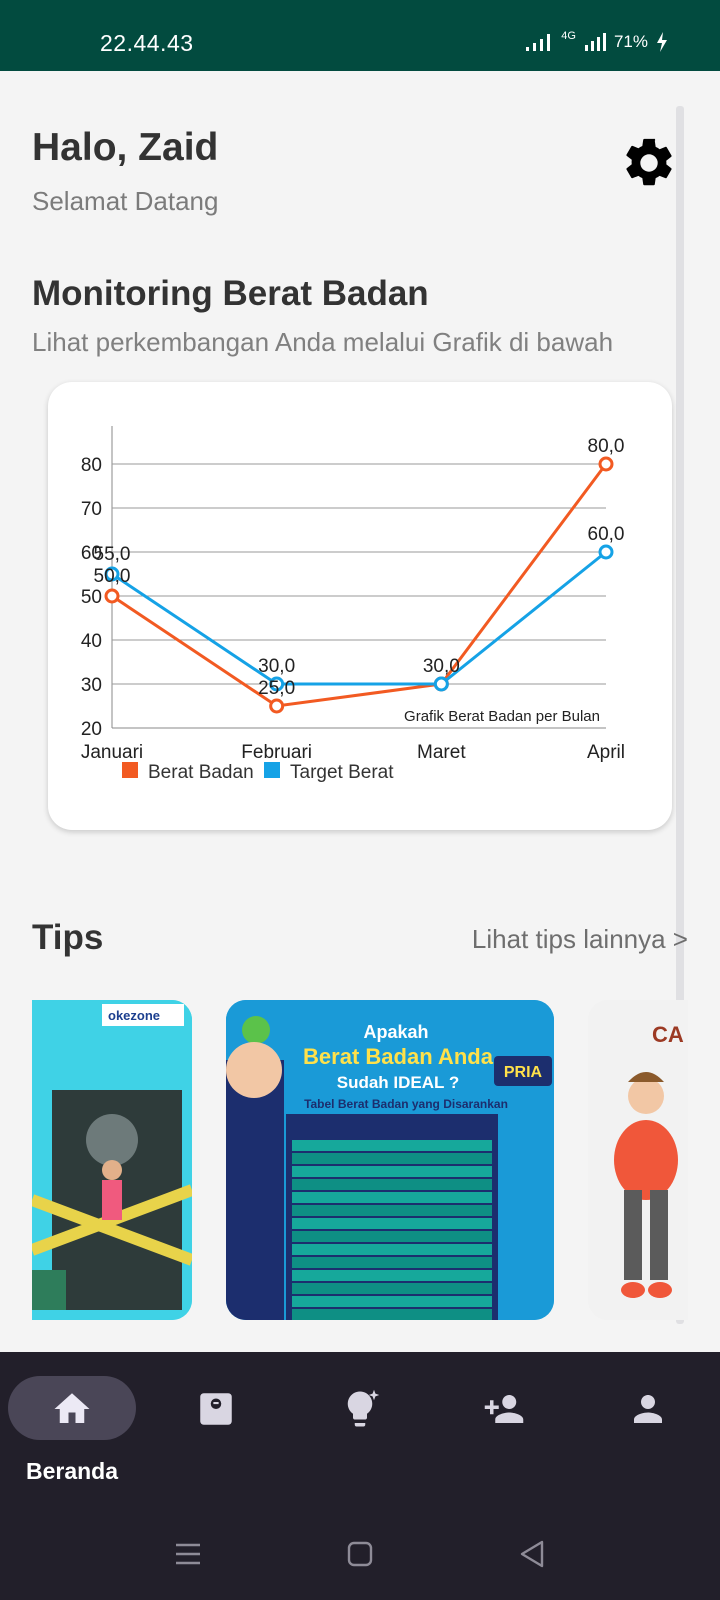  Describe the element at coordinates (216, 1409) in the screenshot. I see `scale-icon` at that location.